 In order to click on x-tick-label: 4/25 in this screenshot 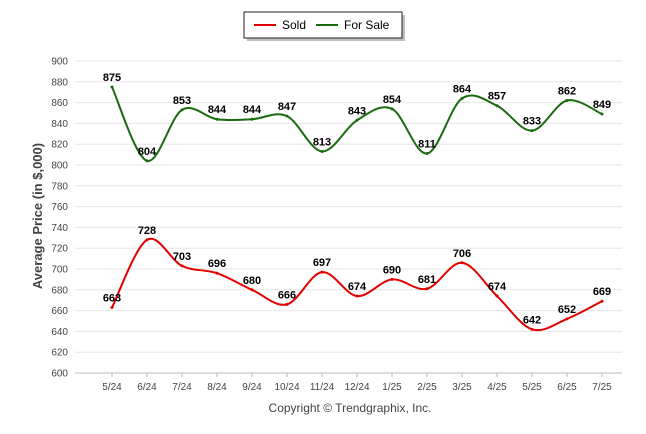, I will do `click(497, 387)`.